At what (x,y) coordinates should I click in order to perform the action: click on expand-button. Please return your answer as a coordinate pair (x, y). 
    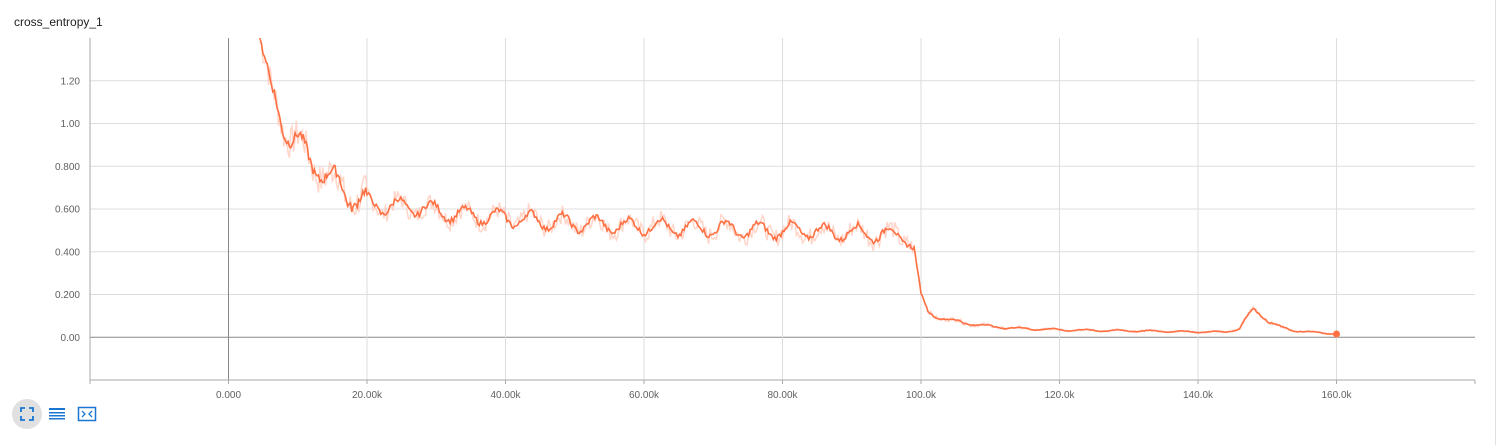
    Looking at the image, I should click on (27, 414).